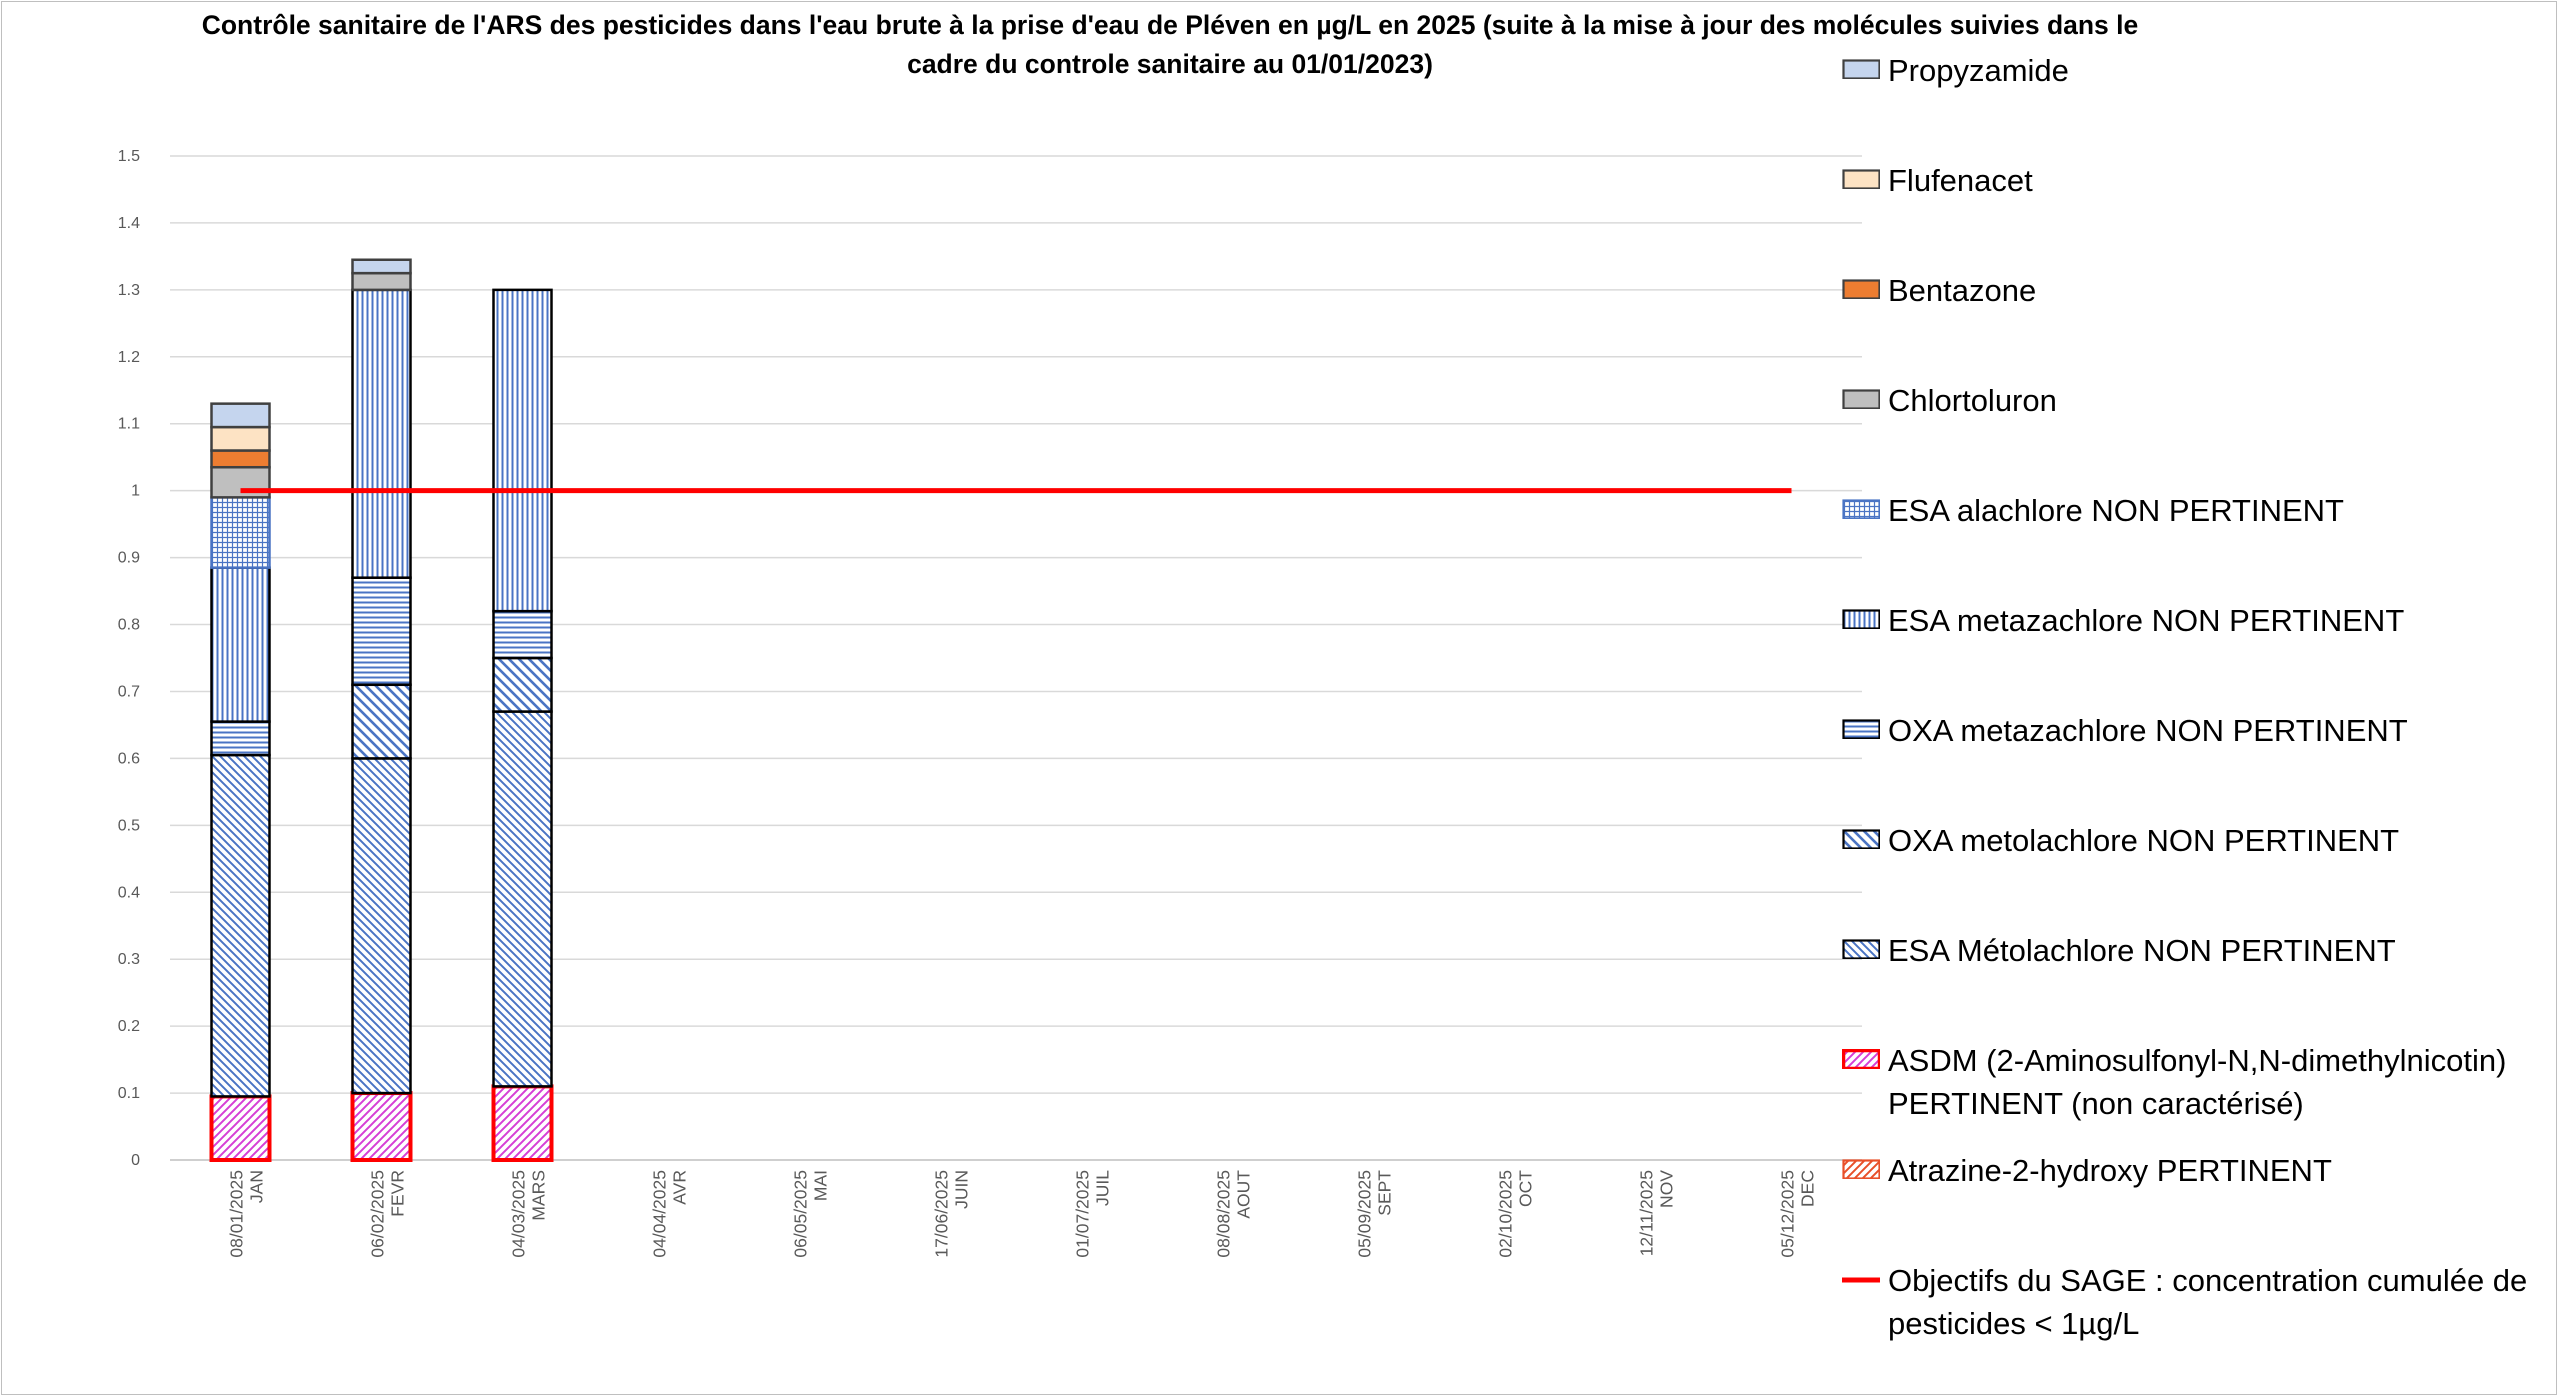  Describe the element at coordinates (952, 1214) in the screenshot. I see `x-tick-label: 17/06/2025JUIN` at that location.